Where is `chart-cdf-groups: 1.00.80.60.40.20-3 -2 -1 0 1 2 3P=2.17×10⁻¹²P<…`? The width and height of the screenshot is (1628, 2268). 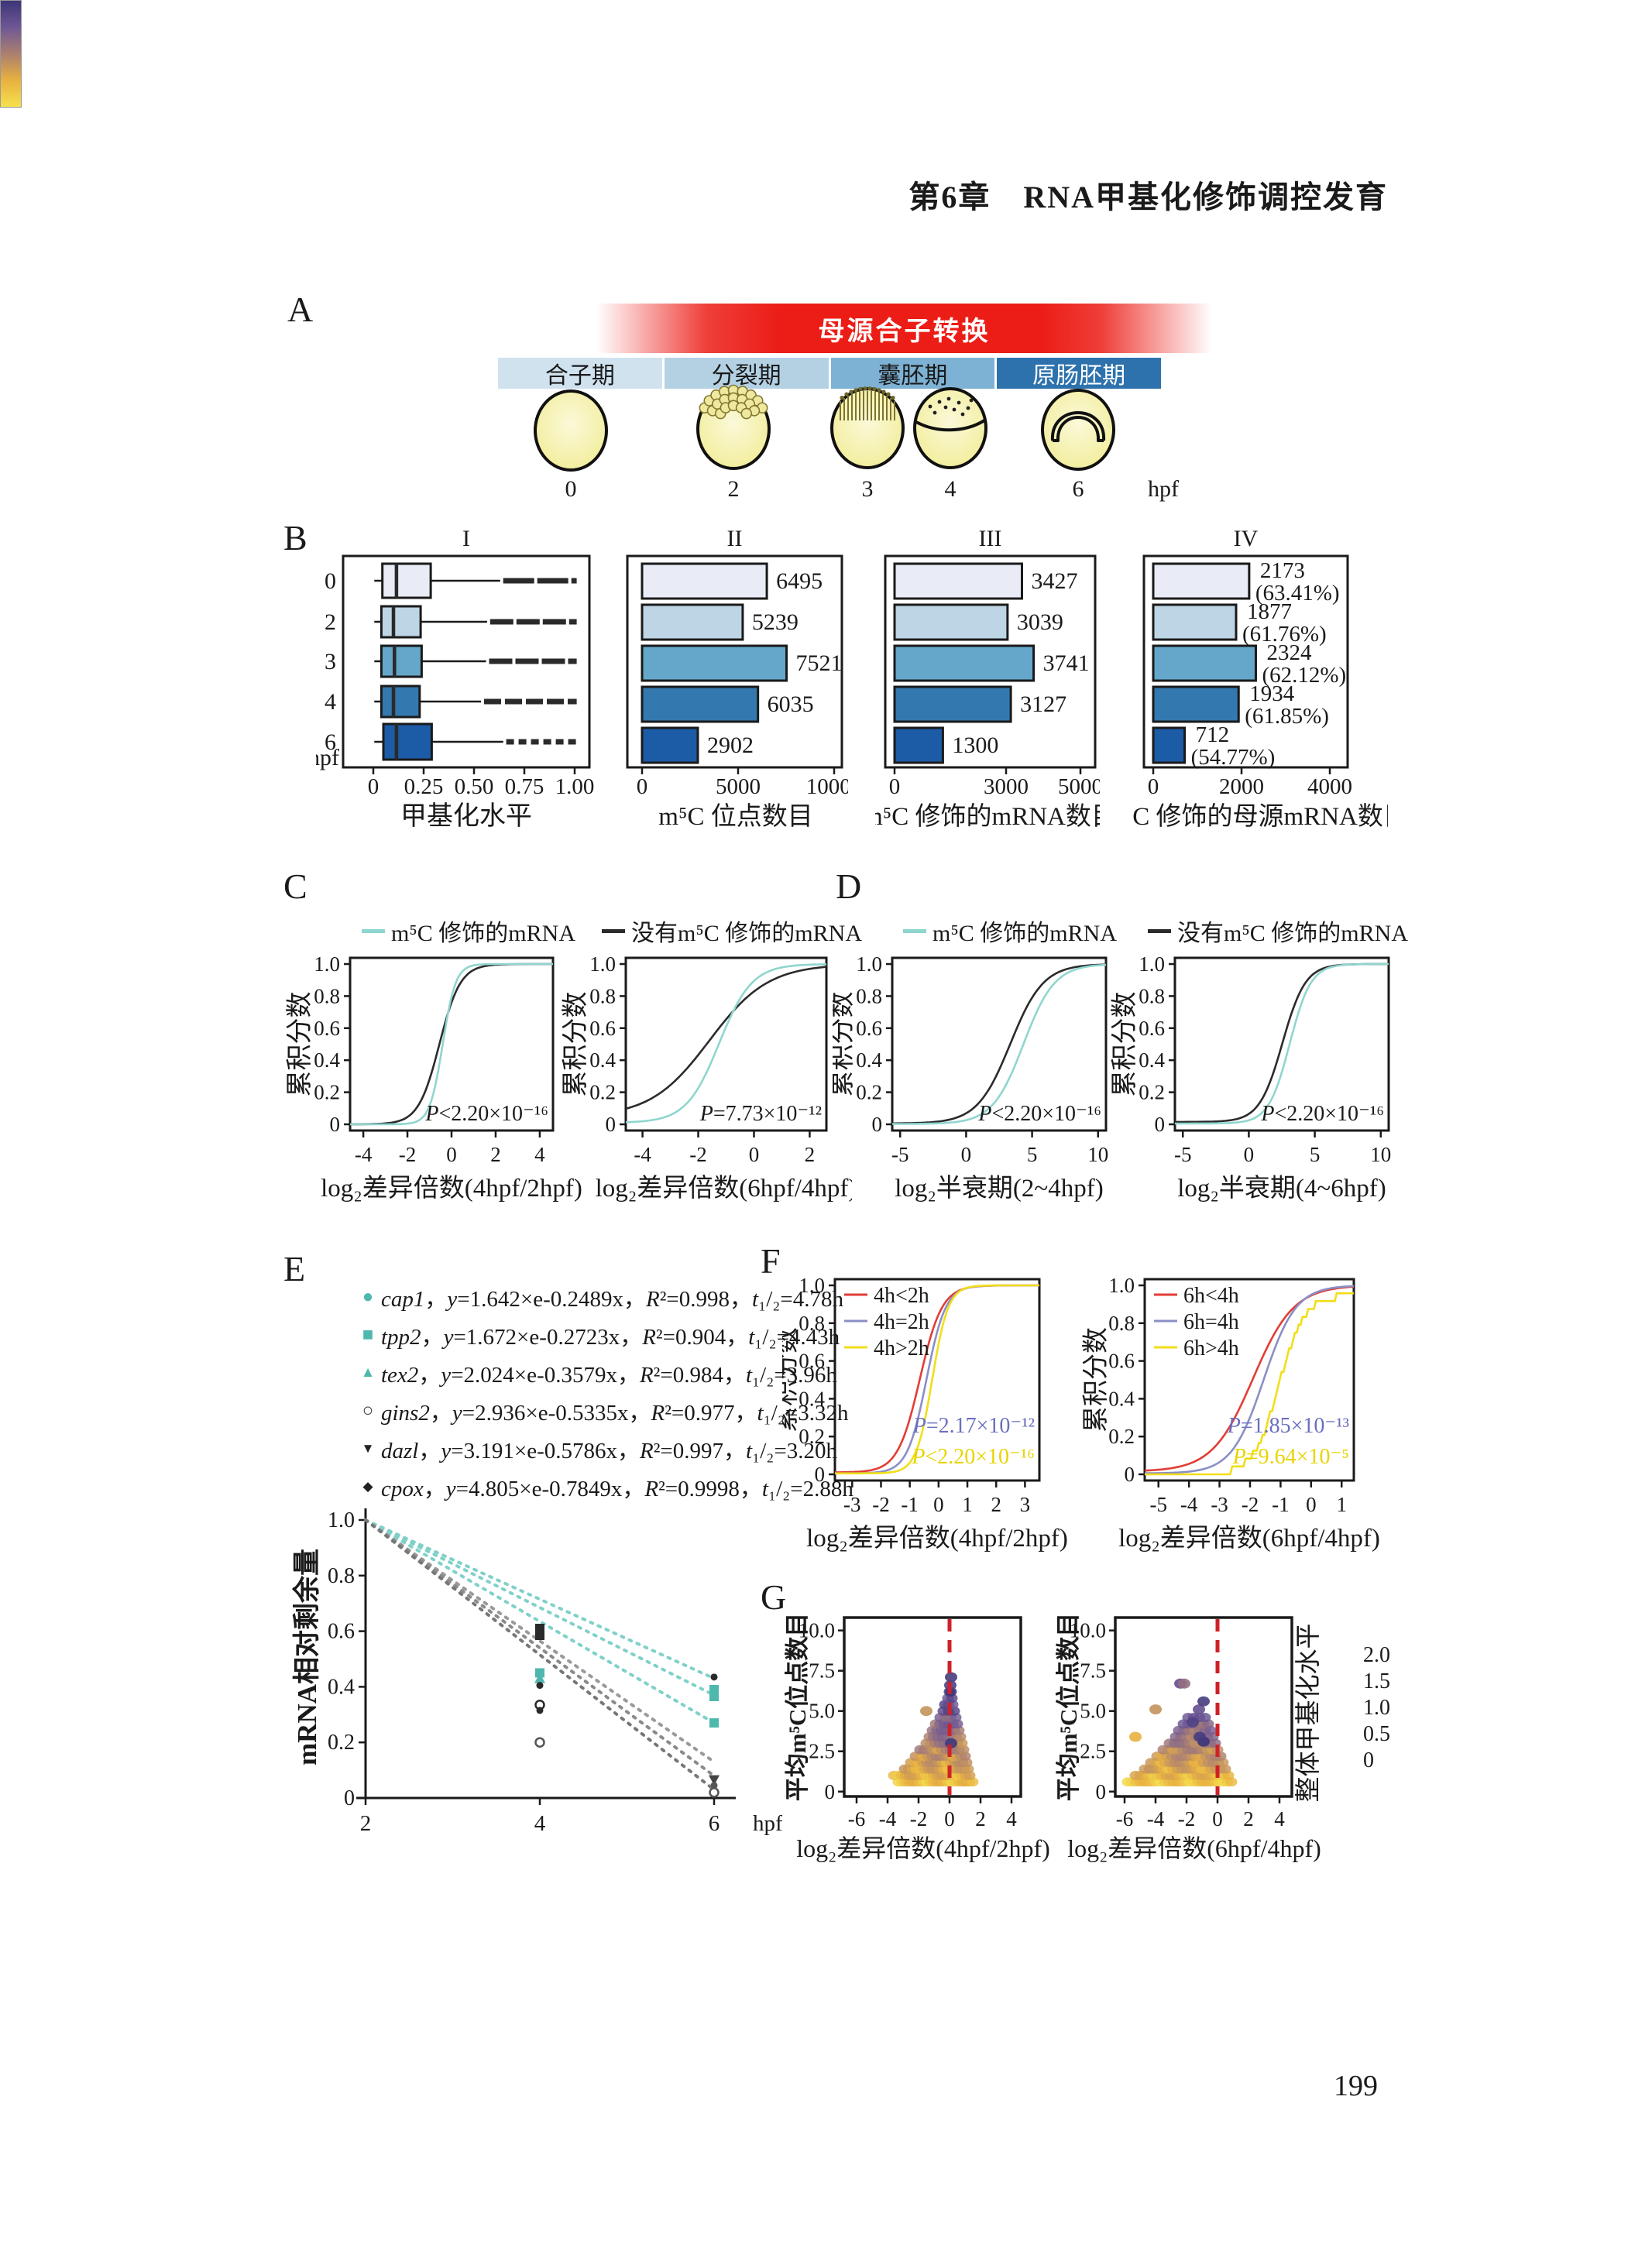 chart-cdf-groups: 1.00.80.60.40.20-3 -2 -1 0 1 2 3P=2.17×10⁻¹²P<… is located at coordinates (1081, 1413).